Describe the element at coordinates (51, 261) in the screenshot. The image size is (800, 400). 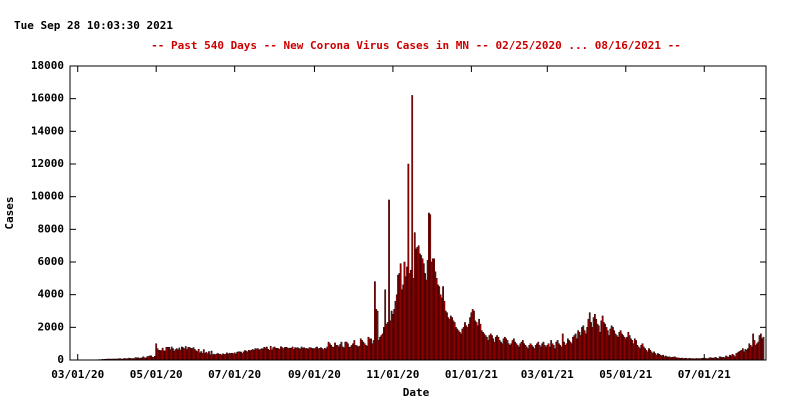
I see `y-tick-label: 6000` at that location.